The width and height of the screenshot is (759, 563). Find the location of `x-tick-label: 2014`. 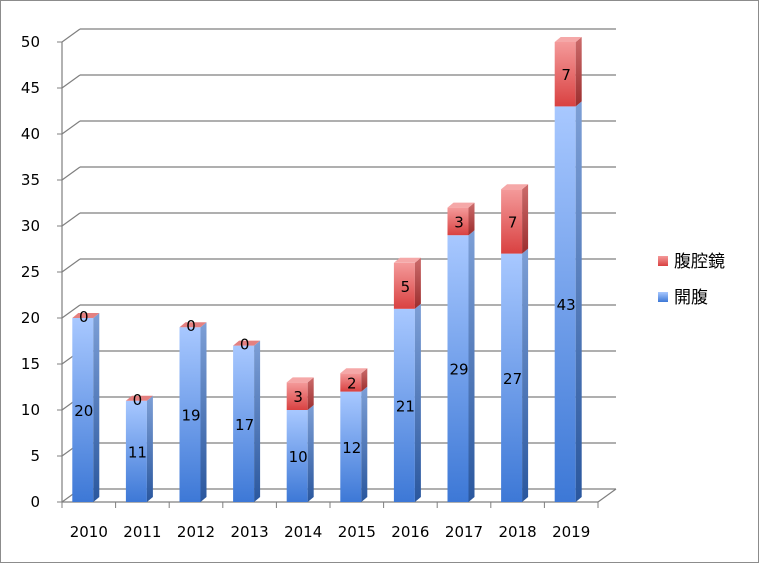

x-tick-label: 2014 is located at coordinates (303, 532).